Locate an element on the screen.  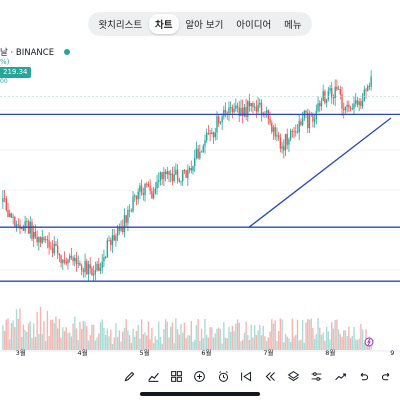
replay-icon is located at coordinates (246, 376).